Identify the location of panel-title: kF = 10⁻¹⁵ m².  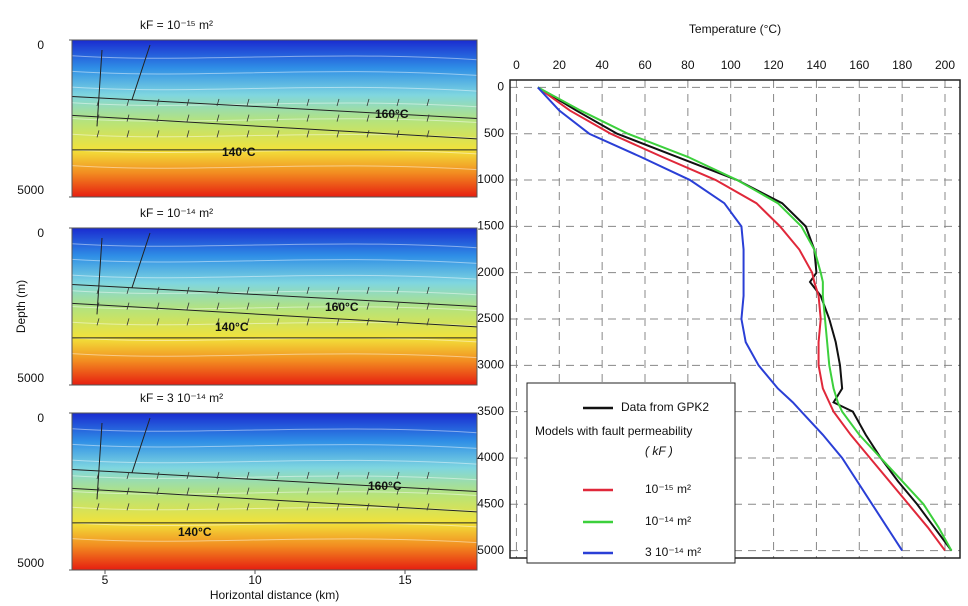
(176, 25).